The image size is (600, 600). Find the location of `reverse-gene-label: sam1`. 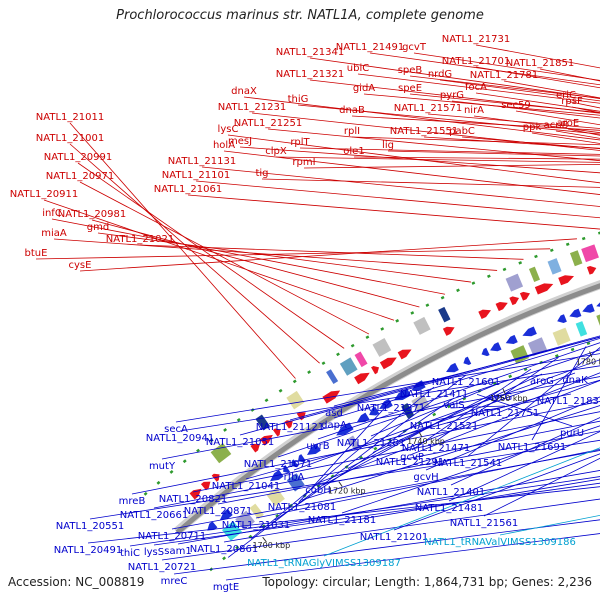

reverse-gene-label: sam1 is located at coordinates (177, 551).